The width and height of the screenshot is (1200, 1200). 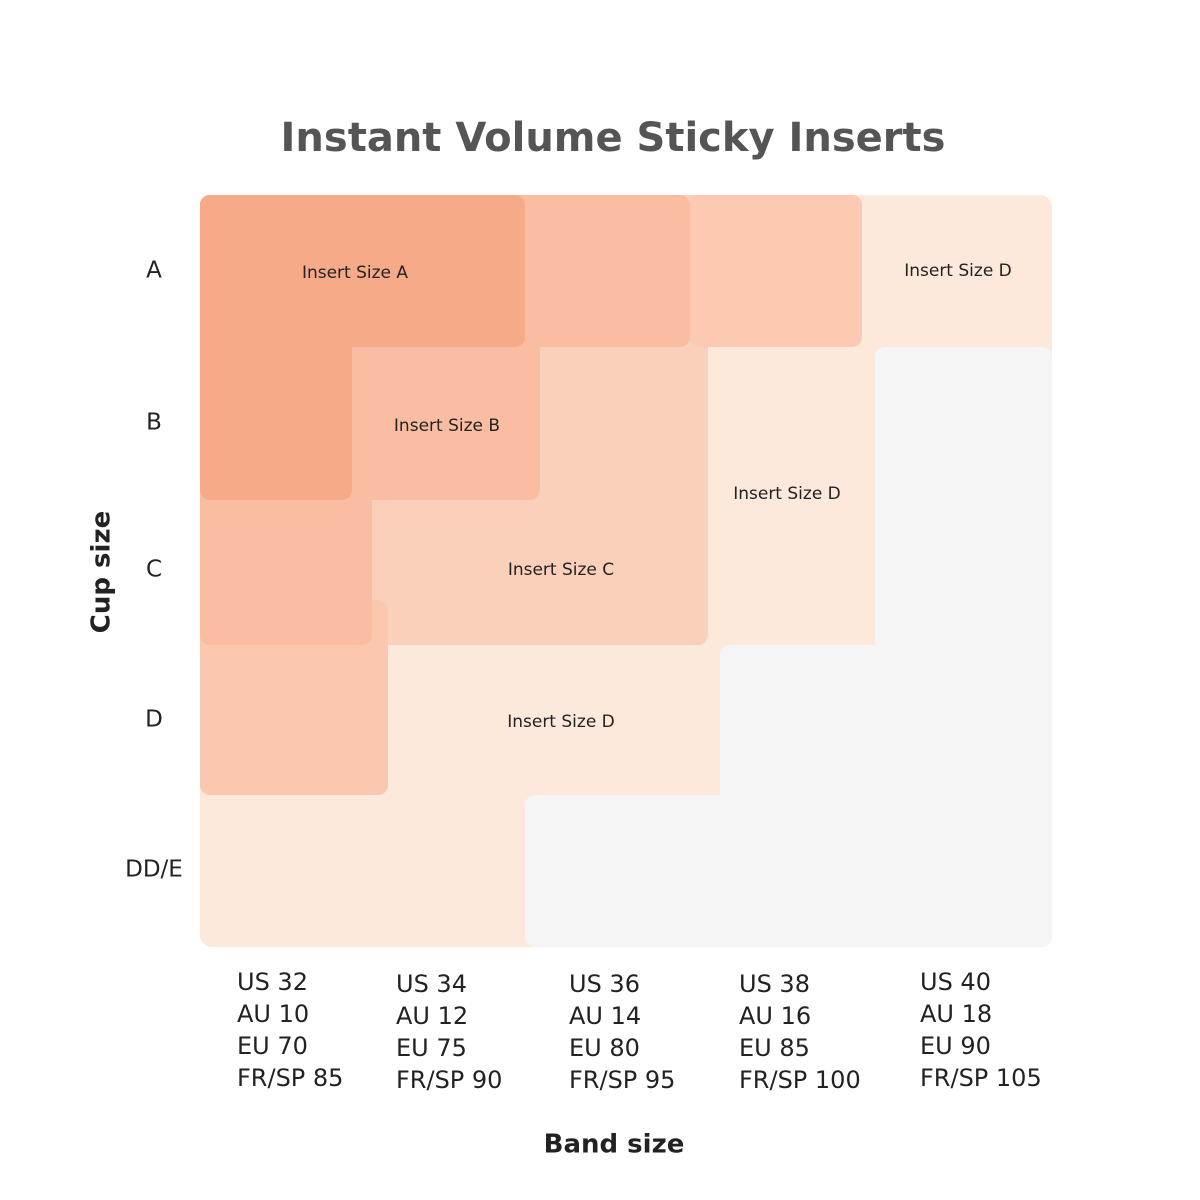 What do you see at coordinates (447, 426) in the screenshot?
I see `region-label: Insert Size B` at bounding box center [447, 426].